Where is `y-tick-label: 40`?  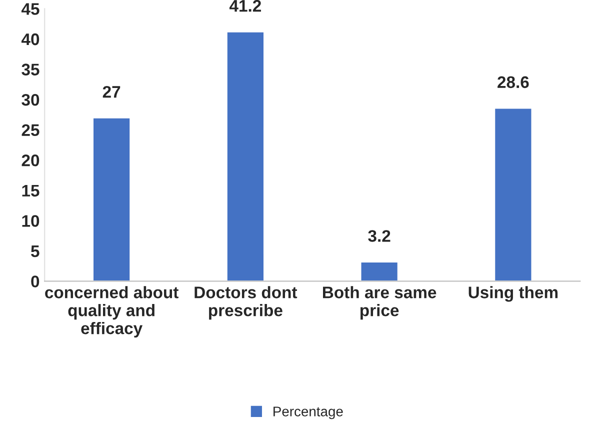 y-tick-label: 40 is located at coordinates (30, 39).